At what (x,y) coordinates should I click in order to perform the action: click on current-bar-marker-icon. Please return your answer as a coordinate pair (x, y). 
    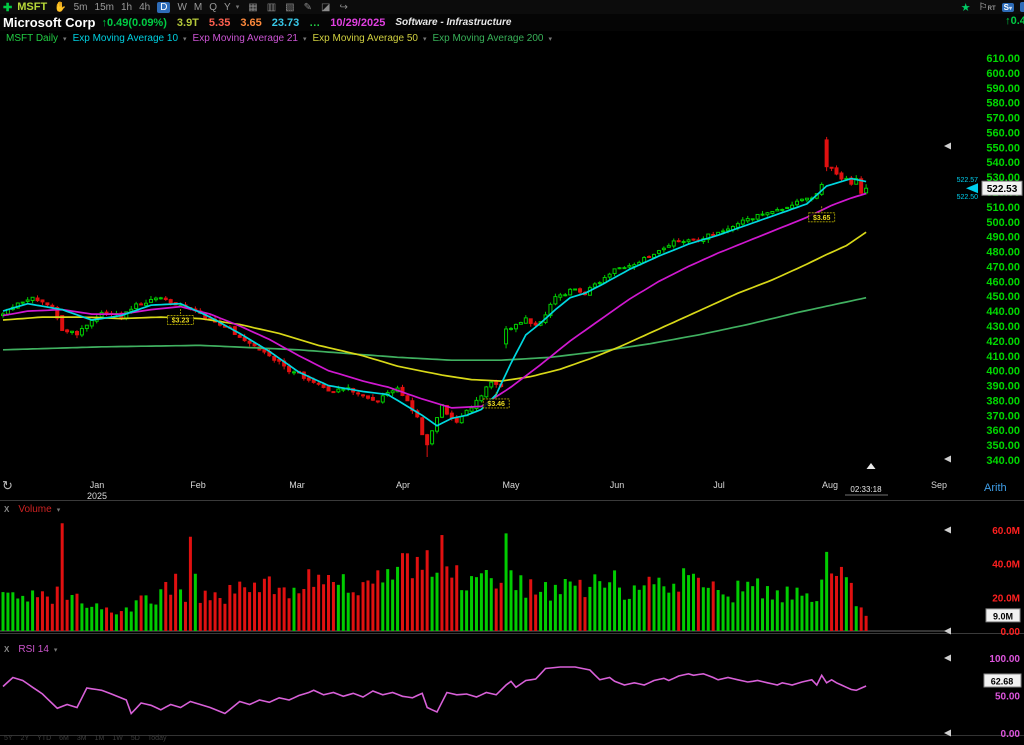
    Looking at the image, I should click on (871, 466).